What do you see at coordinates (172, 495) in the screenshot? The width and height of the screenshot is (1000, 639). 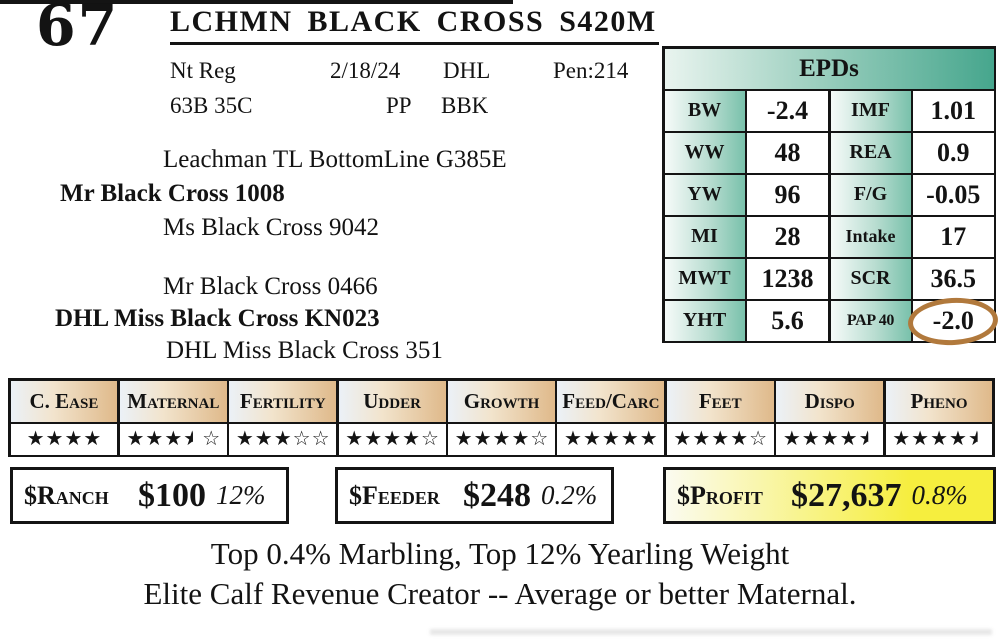 I see `ranch-value: $100` at bounding box center [172, 495].